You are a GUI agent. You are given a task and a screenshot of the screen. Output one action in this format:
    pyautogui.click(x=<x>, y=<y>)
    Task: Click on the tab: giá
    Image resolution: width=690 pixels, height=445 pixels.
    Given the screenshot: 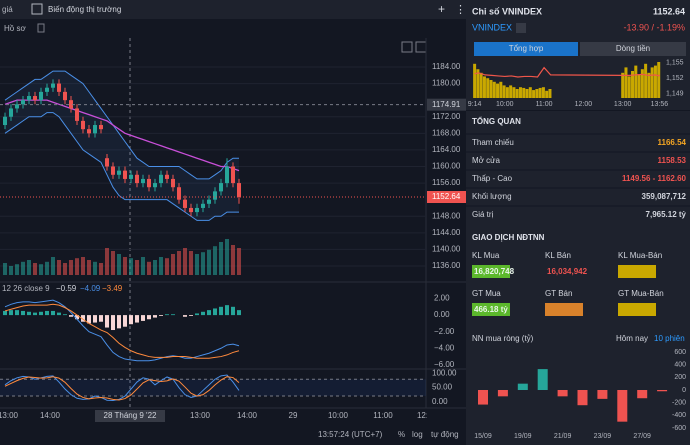 What is the action you would take?
    pyautogui.click(x=7, y=9)
    